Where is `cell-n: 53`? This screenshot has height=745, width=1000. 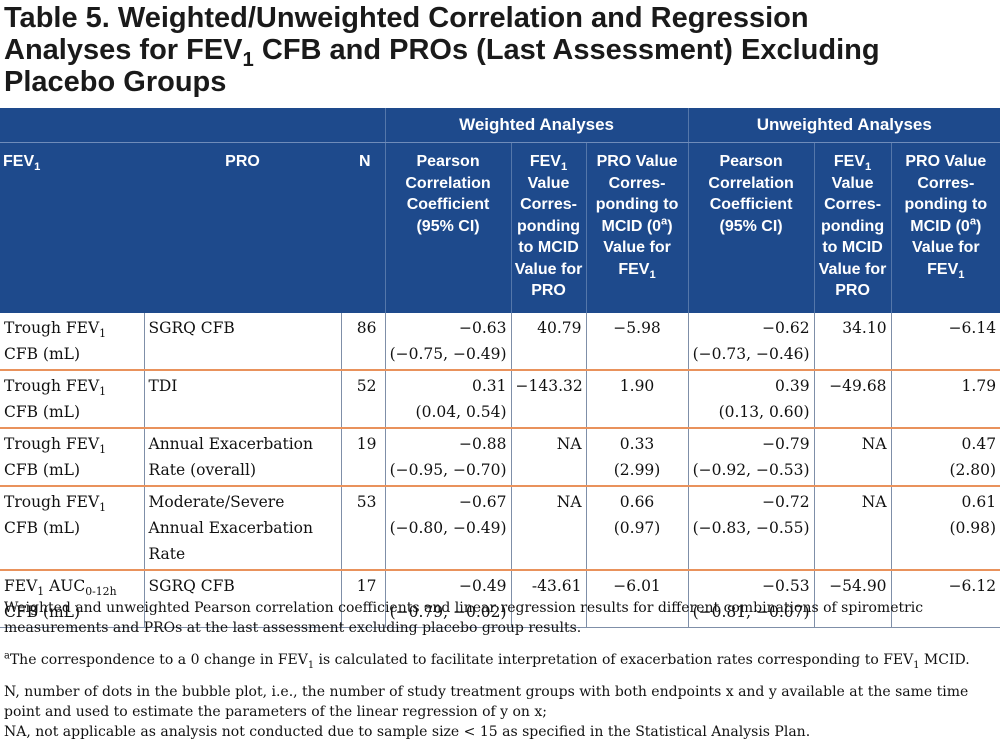
cell-n: 53 is located at coordinates (363, 528).